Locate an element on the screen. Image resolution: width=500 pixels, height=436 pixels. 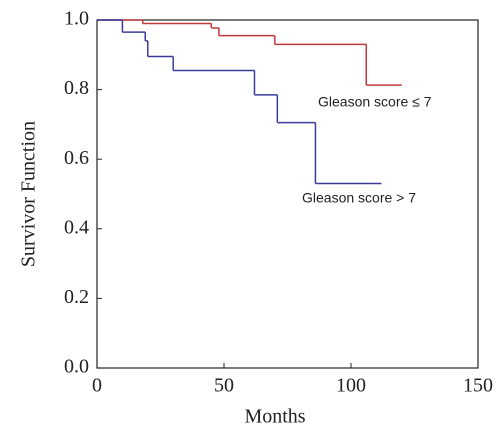
y-tick-label: 0.6 is located at coordinates (76, 158).